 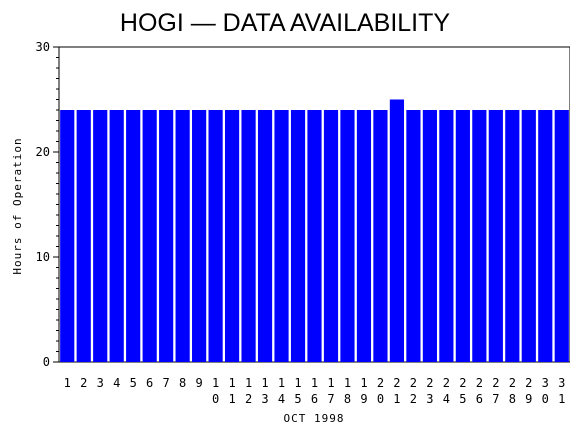 I want to click on x-tick-label: 5, so click(x=133, y=383).